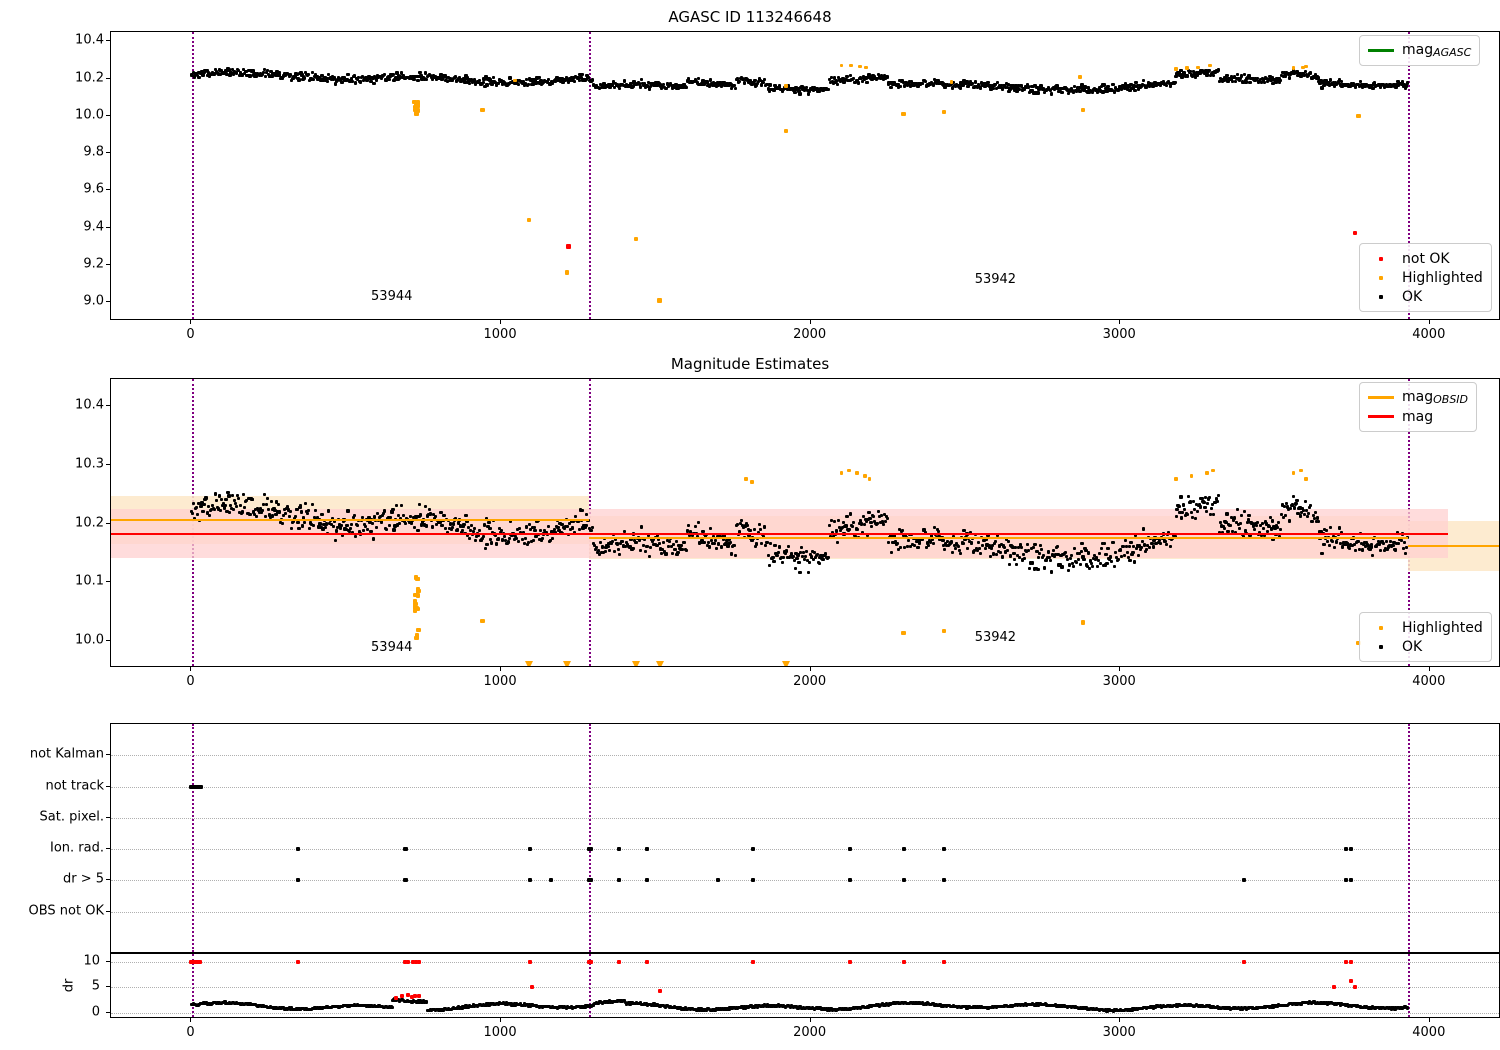 This screenshot has height=1050, width=1500. Describe the element at coordinates (93, 189) in the screenshot. I see `panel-top-ytick-label: 9.6` at that location.